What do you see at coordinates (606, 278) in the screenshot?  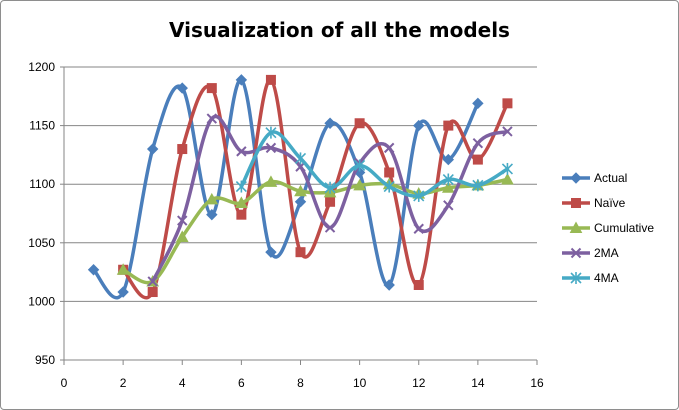 I see `legend-label: 4MA` at bounding box center [606, 278].